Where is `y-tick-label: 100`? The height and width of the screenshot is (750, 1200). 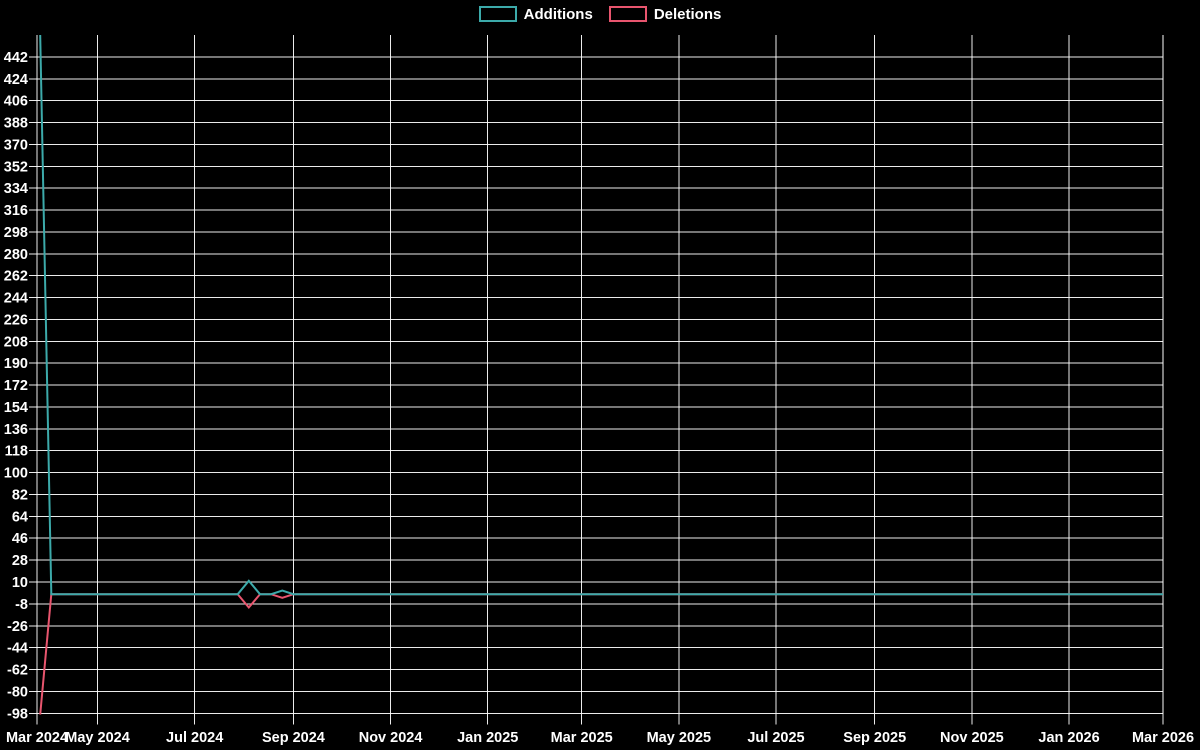 y-tick-label: 100 is located at coordinates (16, 474).